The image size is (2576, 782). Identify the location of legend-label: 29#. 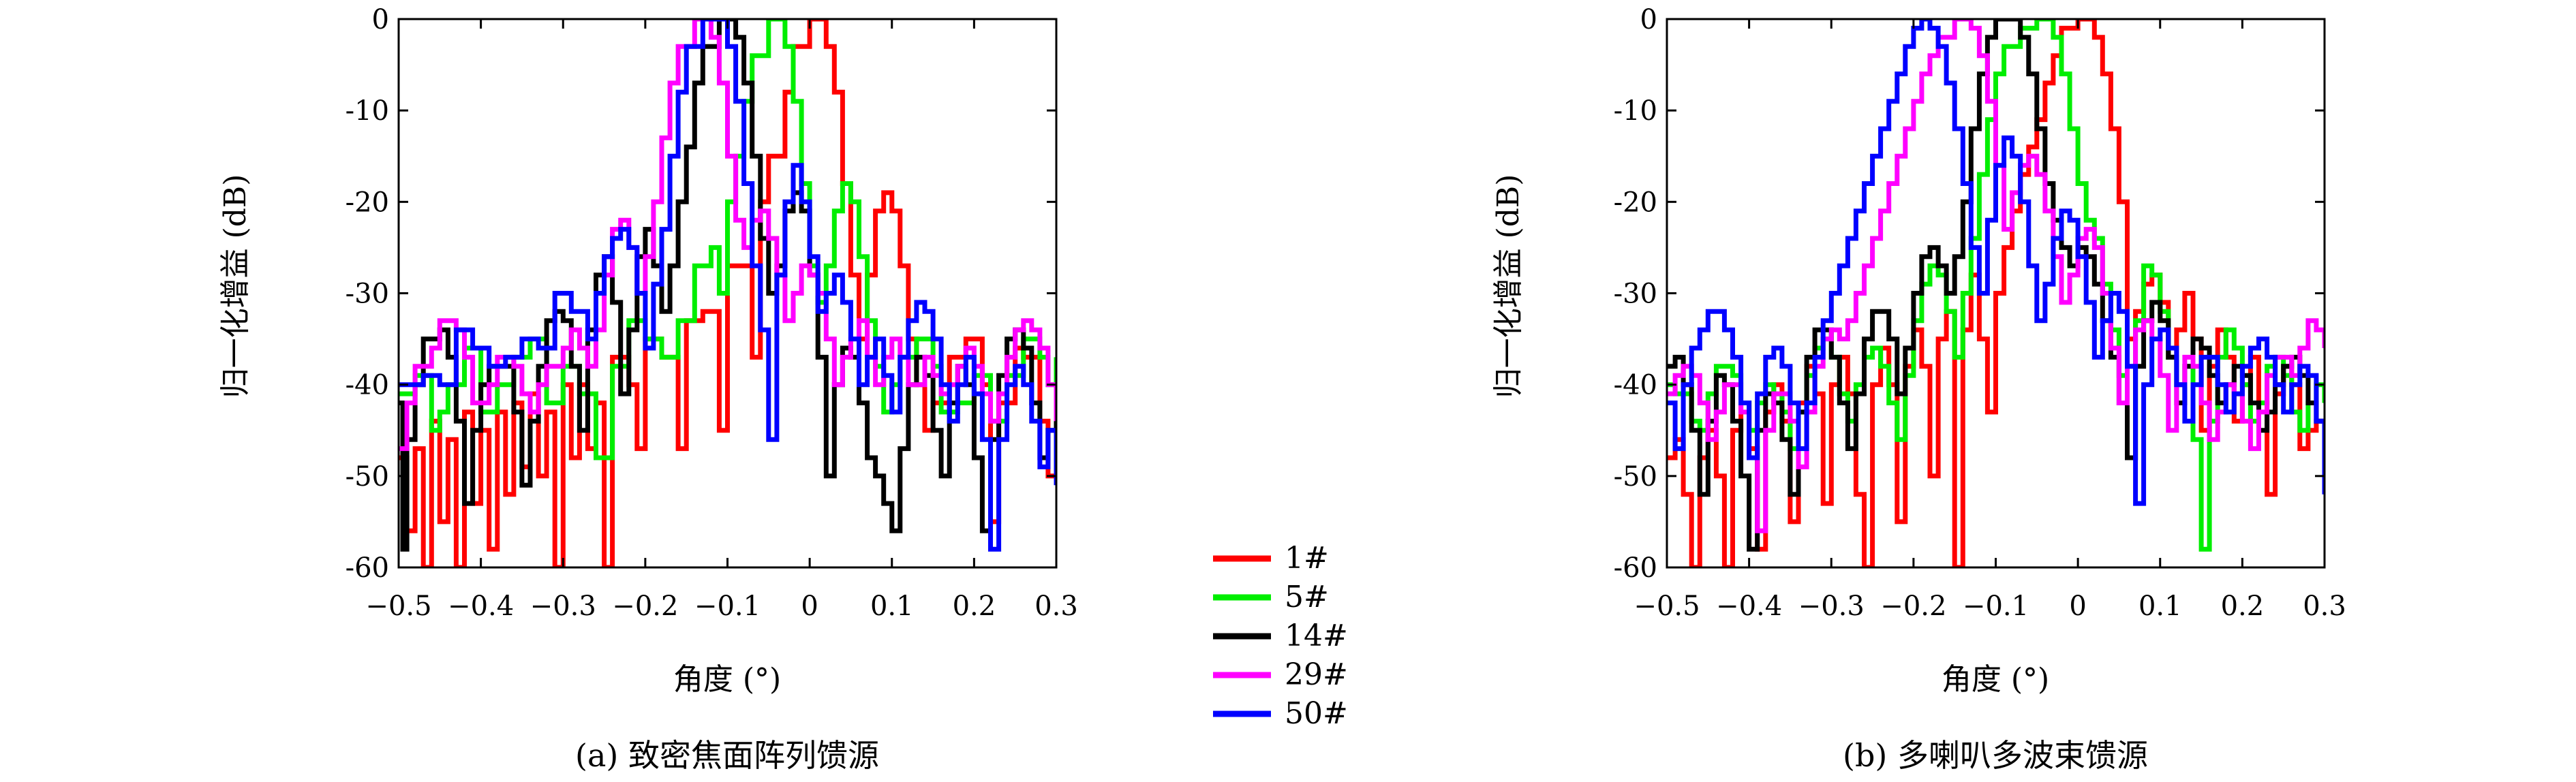
(1316, 674).